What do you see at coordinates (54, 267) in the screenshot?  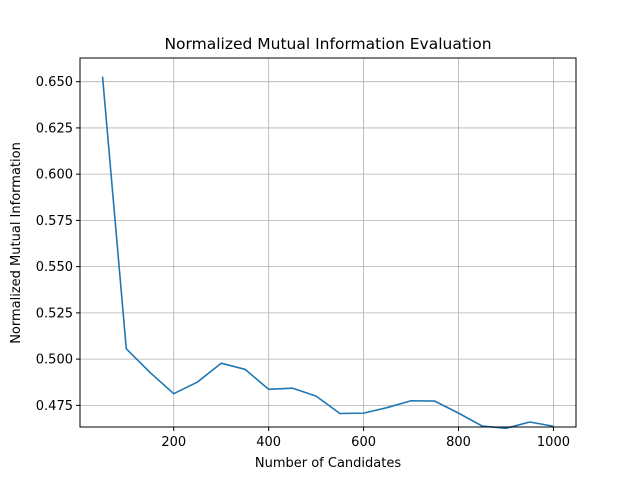 I see `y-tick-label: 0.550` at bounding box center [54, 267].